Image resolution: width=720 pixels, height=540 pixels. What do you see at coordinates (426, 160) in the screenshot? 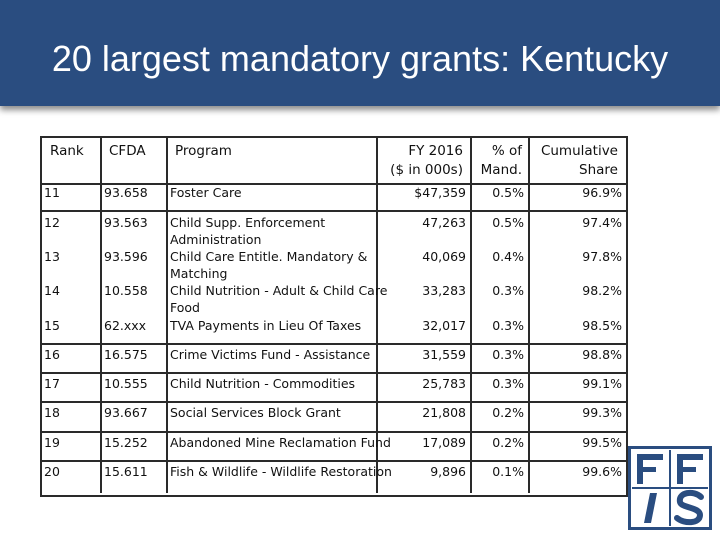
I see `col-header-fy2016: FY 2016 ($ in 000s)` at bounding box center [426, 160].